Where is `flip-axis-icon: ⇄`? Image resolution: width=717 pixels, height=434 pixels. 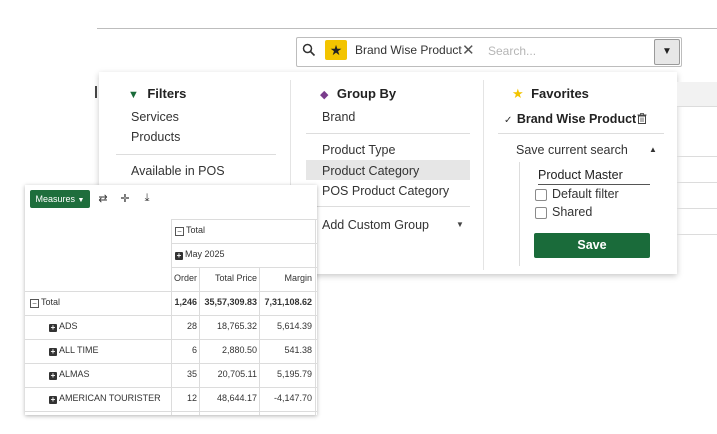 flip-axis-icon: ⇄ is located at coordinates (103, 199).